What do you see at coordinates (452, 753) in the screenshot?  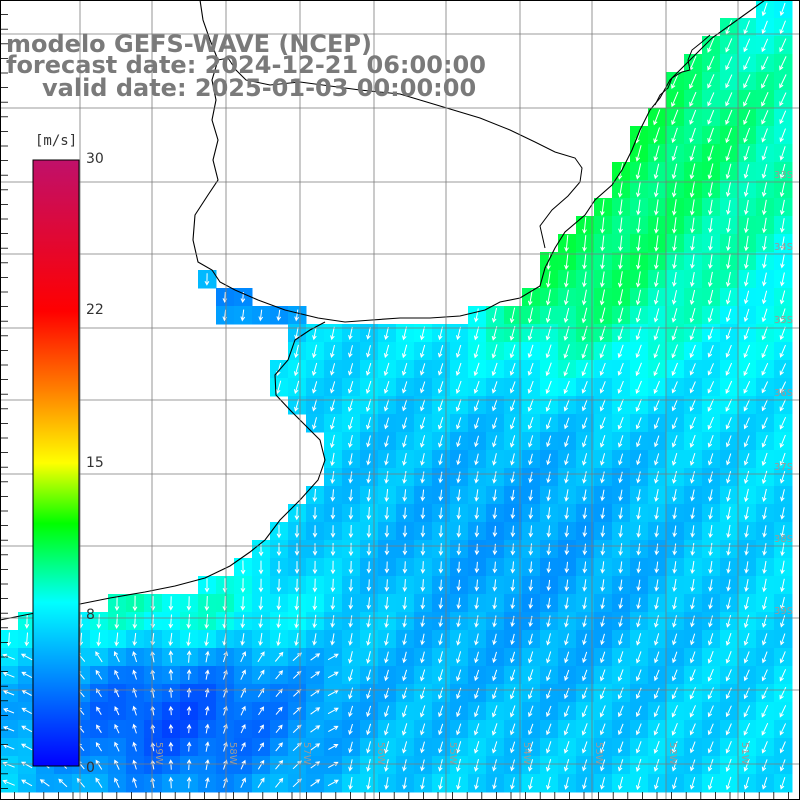 I see `lon-label: 55W` at bounding box center [452, 753].